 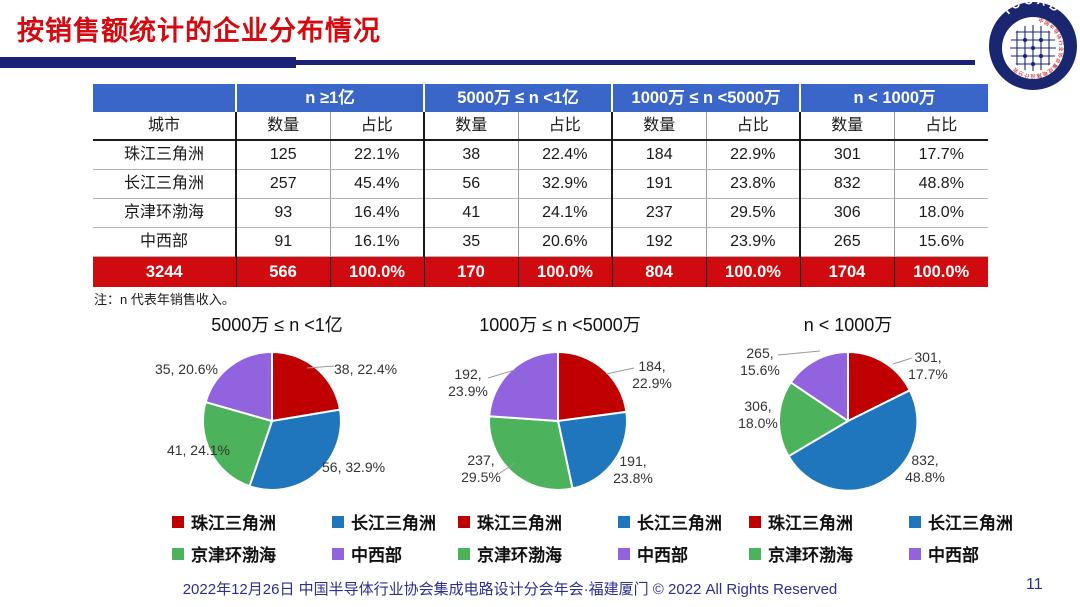 I want to click on cell: 22.4%, so click(x=564, y=155).